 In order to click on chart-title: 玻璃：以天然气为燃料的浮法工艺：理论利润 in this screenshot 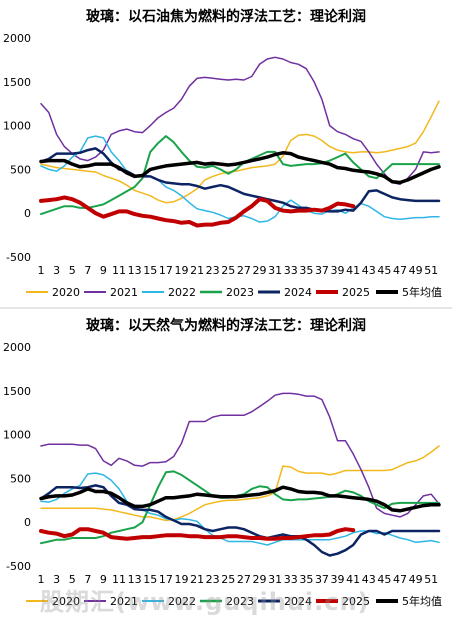, I will do `click(226, 326)`.